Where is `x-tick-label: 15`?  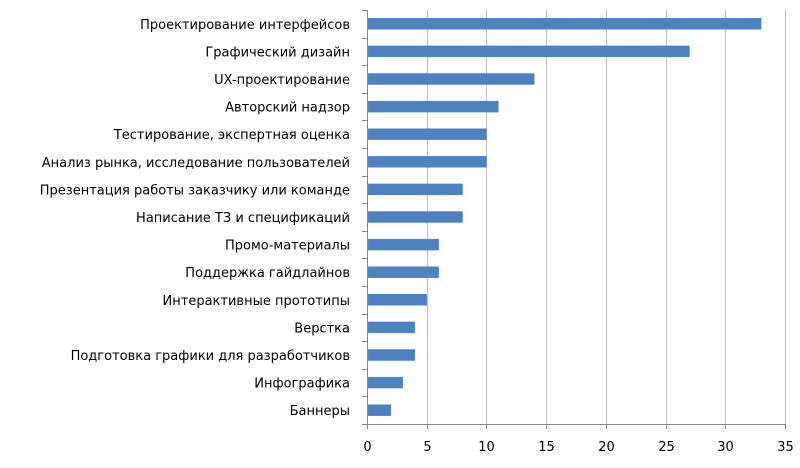
x-tick-label: 15 is located at coordinates (546, 447).